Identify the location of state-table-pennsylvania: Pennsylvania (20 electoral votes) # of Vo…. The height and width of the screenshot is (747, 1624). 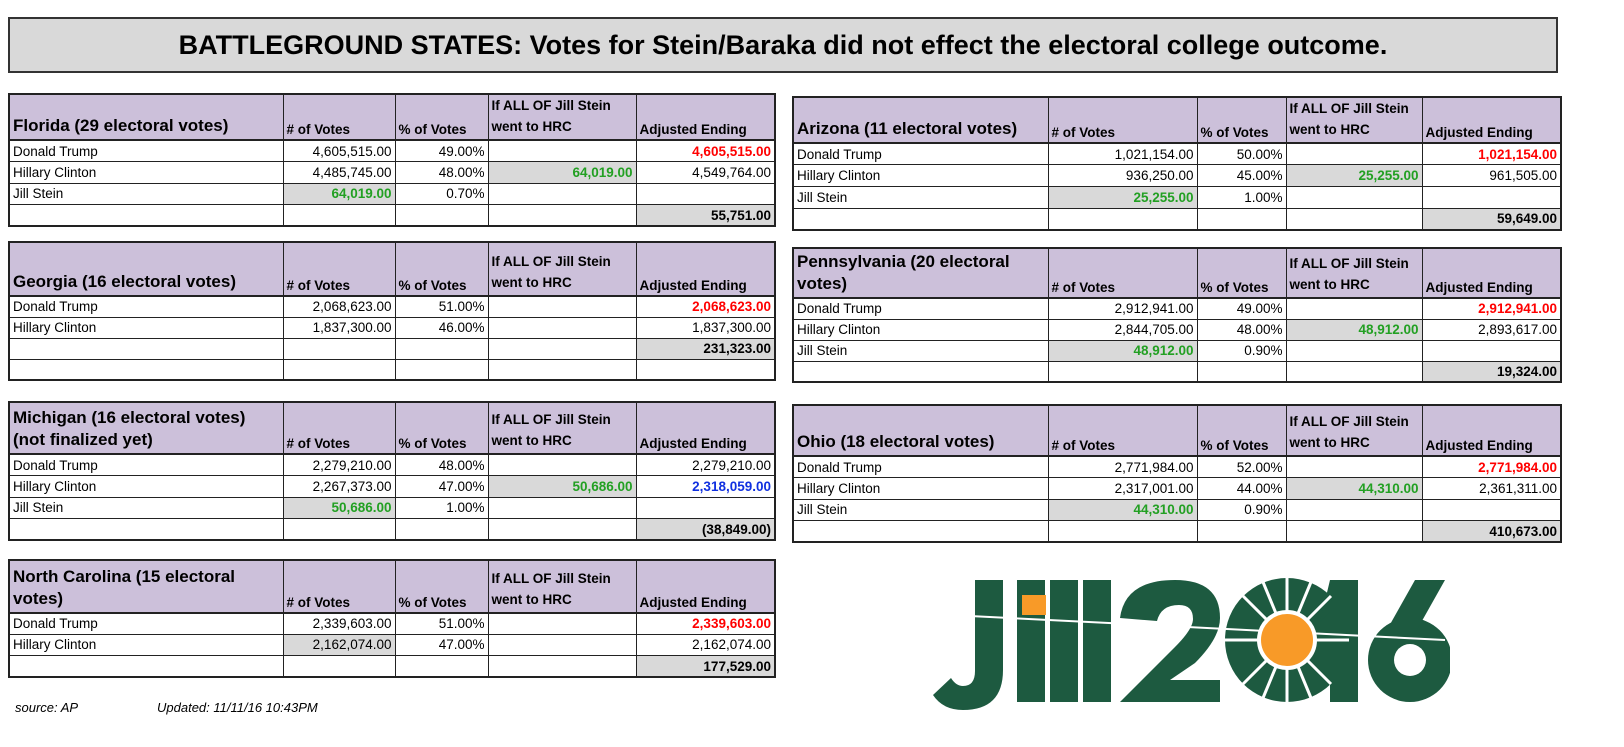
(1177, 315).